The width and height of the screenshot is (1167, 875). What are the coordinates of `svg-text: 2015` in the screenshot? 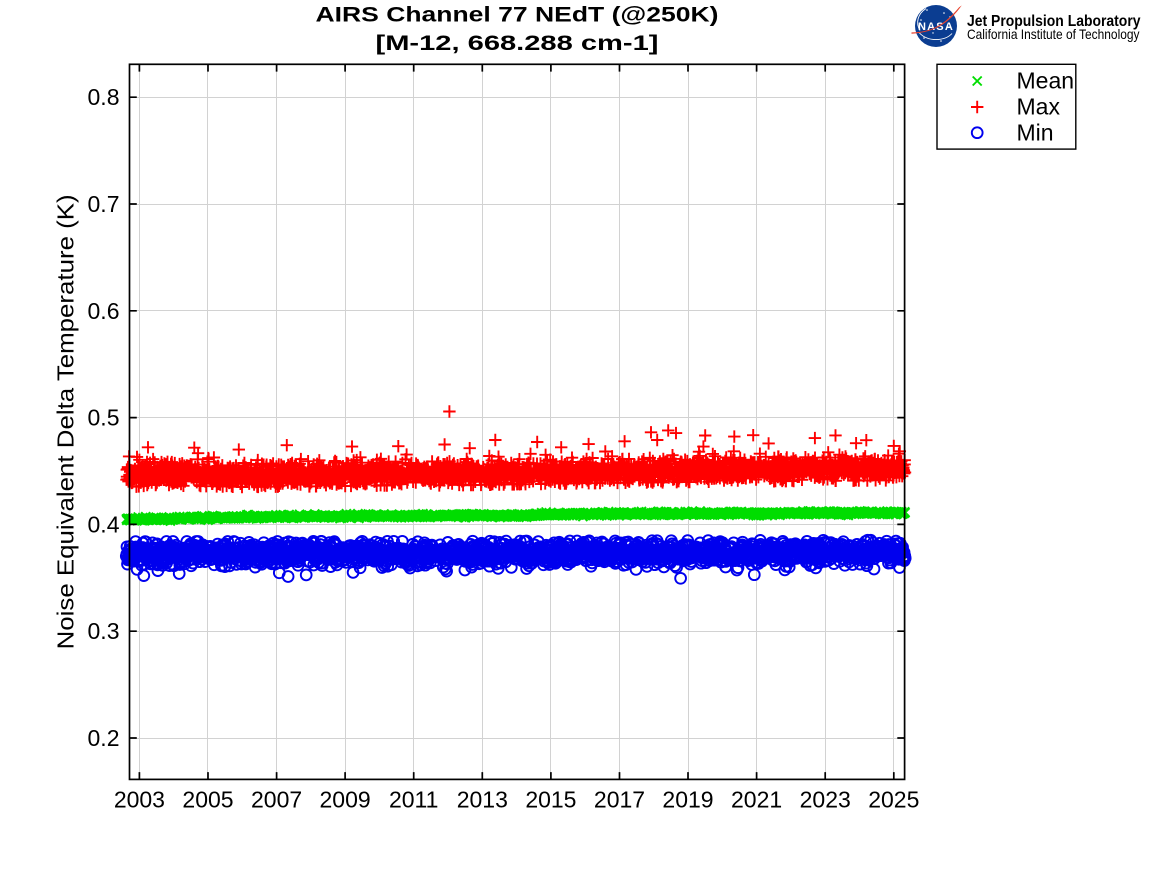 It's located at (550, 800).